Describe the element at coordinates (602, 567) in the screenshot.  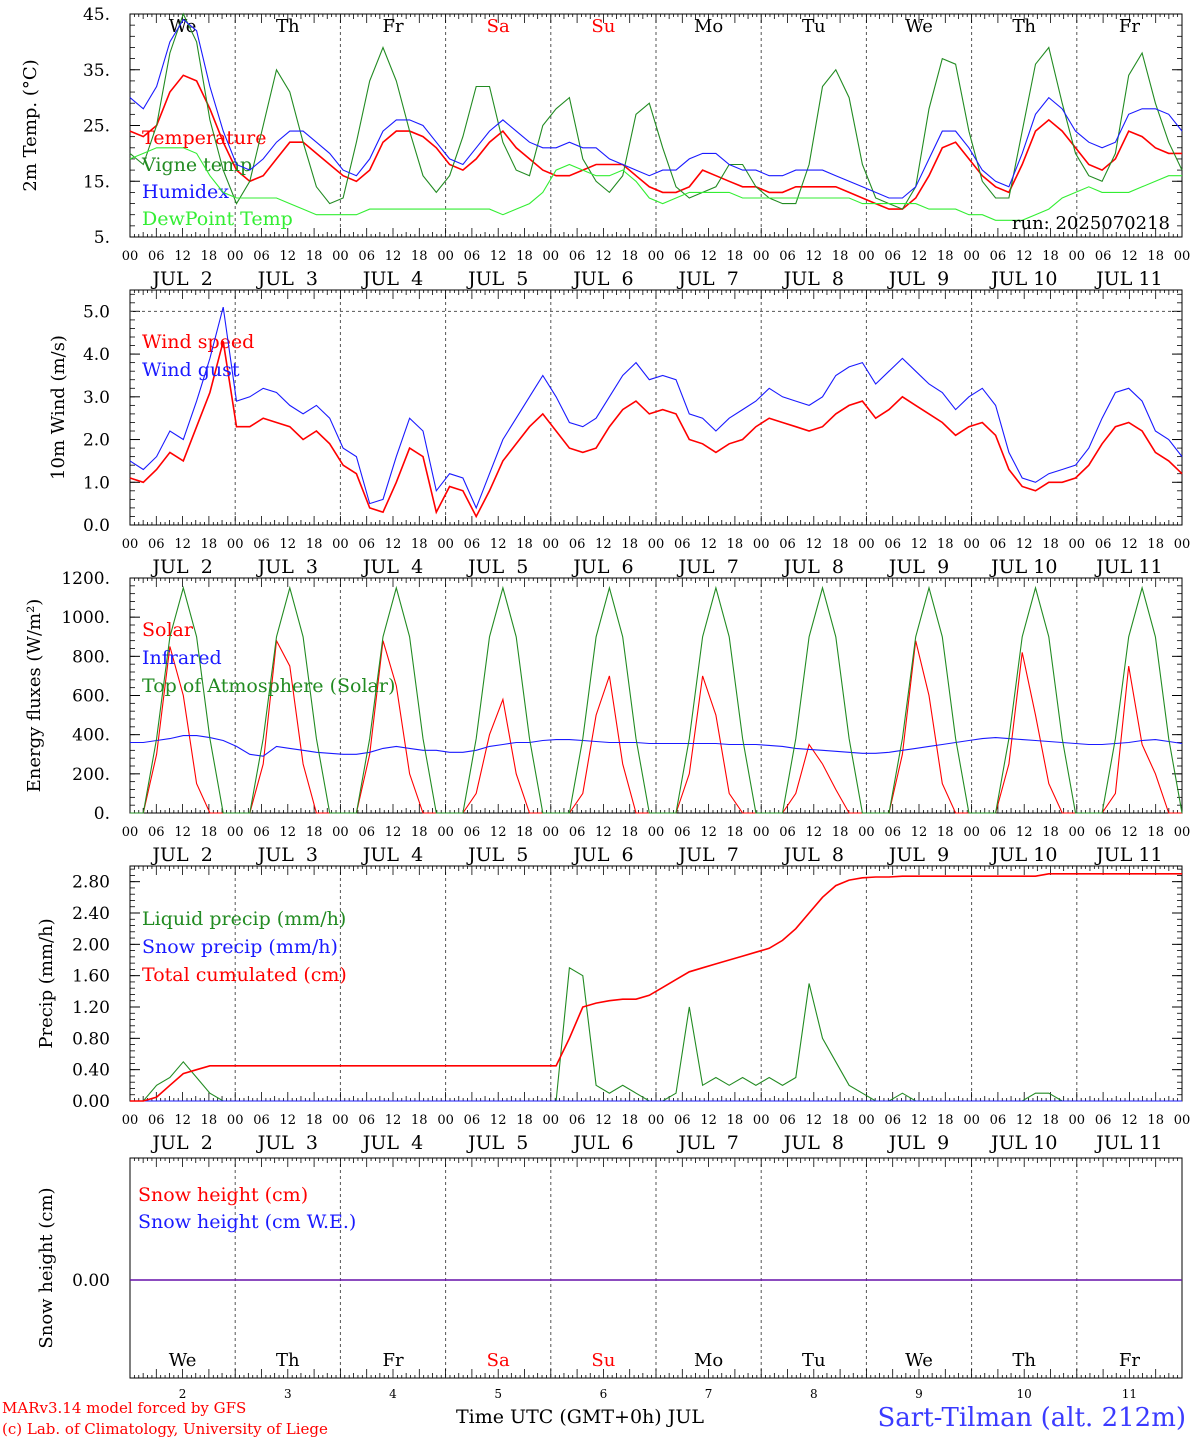
I see `x-day-label: JUL 6` at that location.